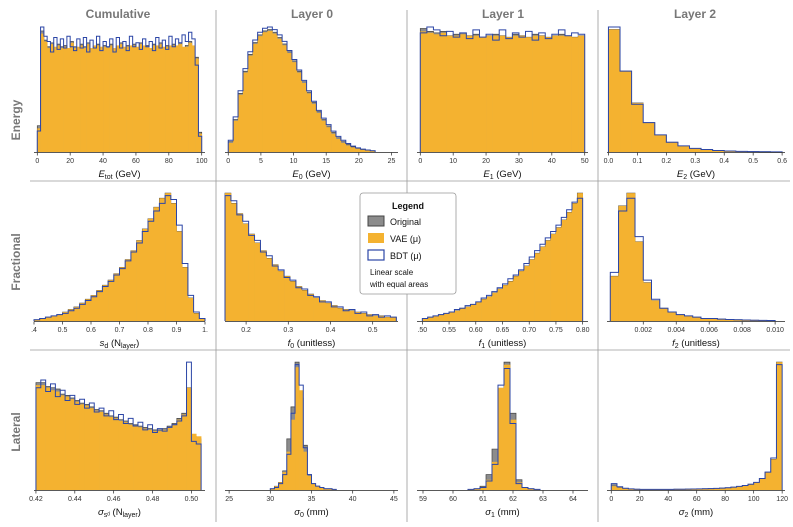  What do you see at coordinates (529, 330) in the screenshot?
I see `x-tick-label: 0.70` at bounding box center [529, 330].